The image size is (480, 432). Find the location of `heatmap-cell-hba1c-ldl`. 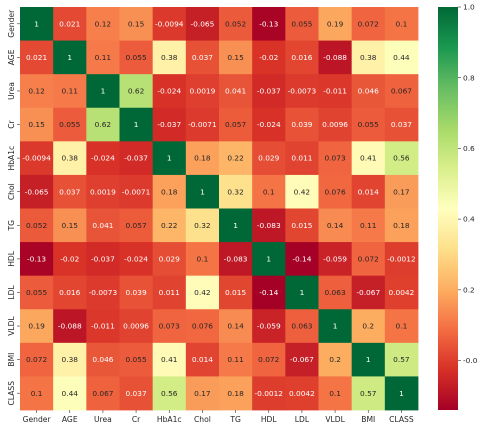

heatmap-cell-hba1c-ldl is located at coordinates (302, 158).